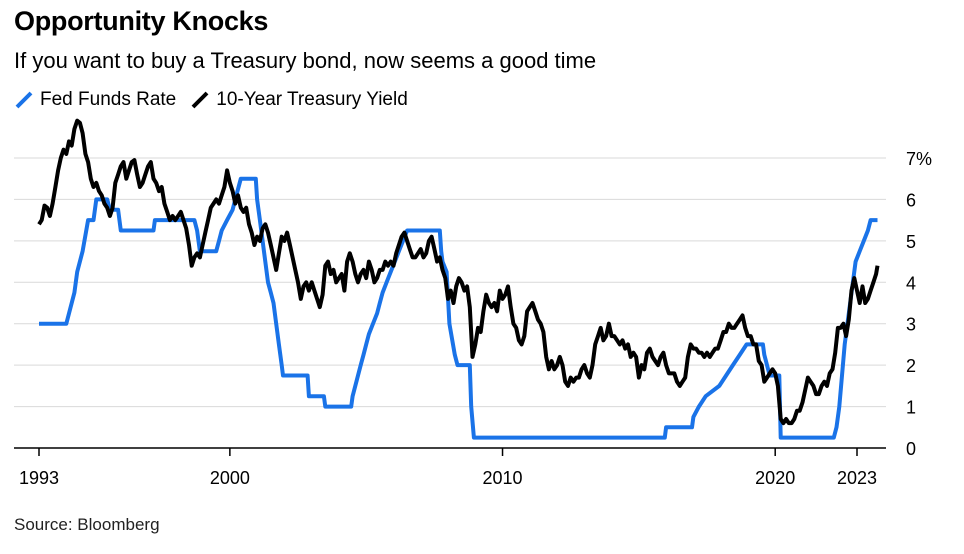 The width and height of the screenshot is (964, 554). What do you see at coordinates (230, 478) in the screenshot?
I see `x-tick-label-2000: 2000` at bounding box center [230, 478].